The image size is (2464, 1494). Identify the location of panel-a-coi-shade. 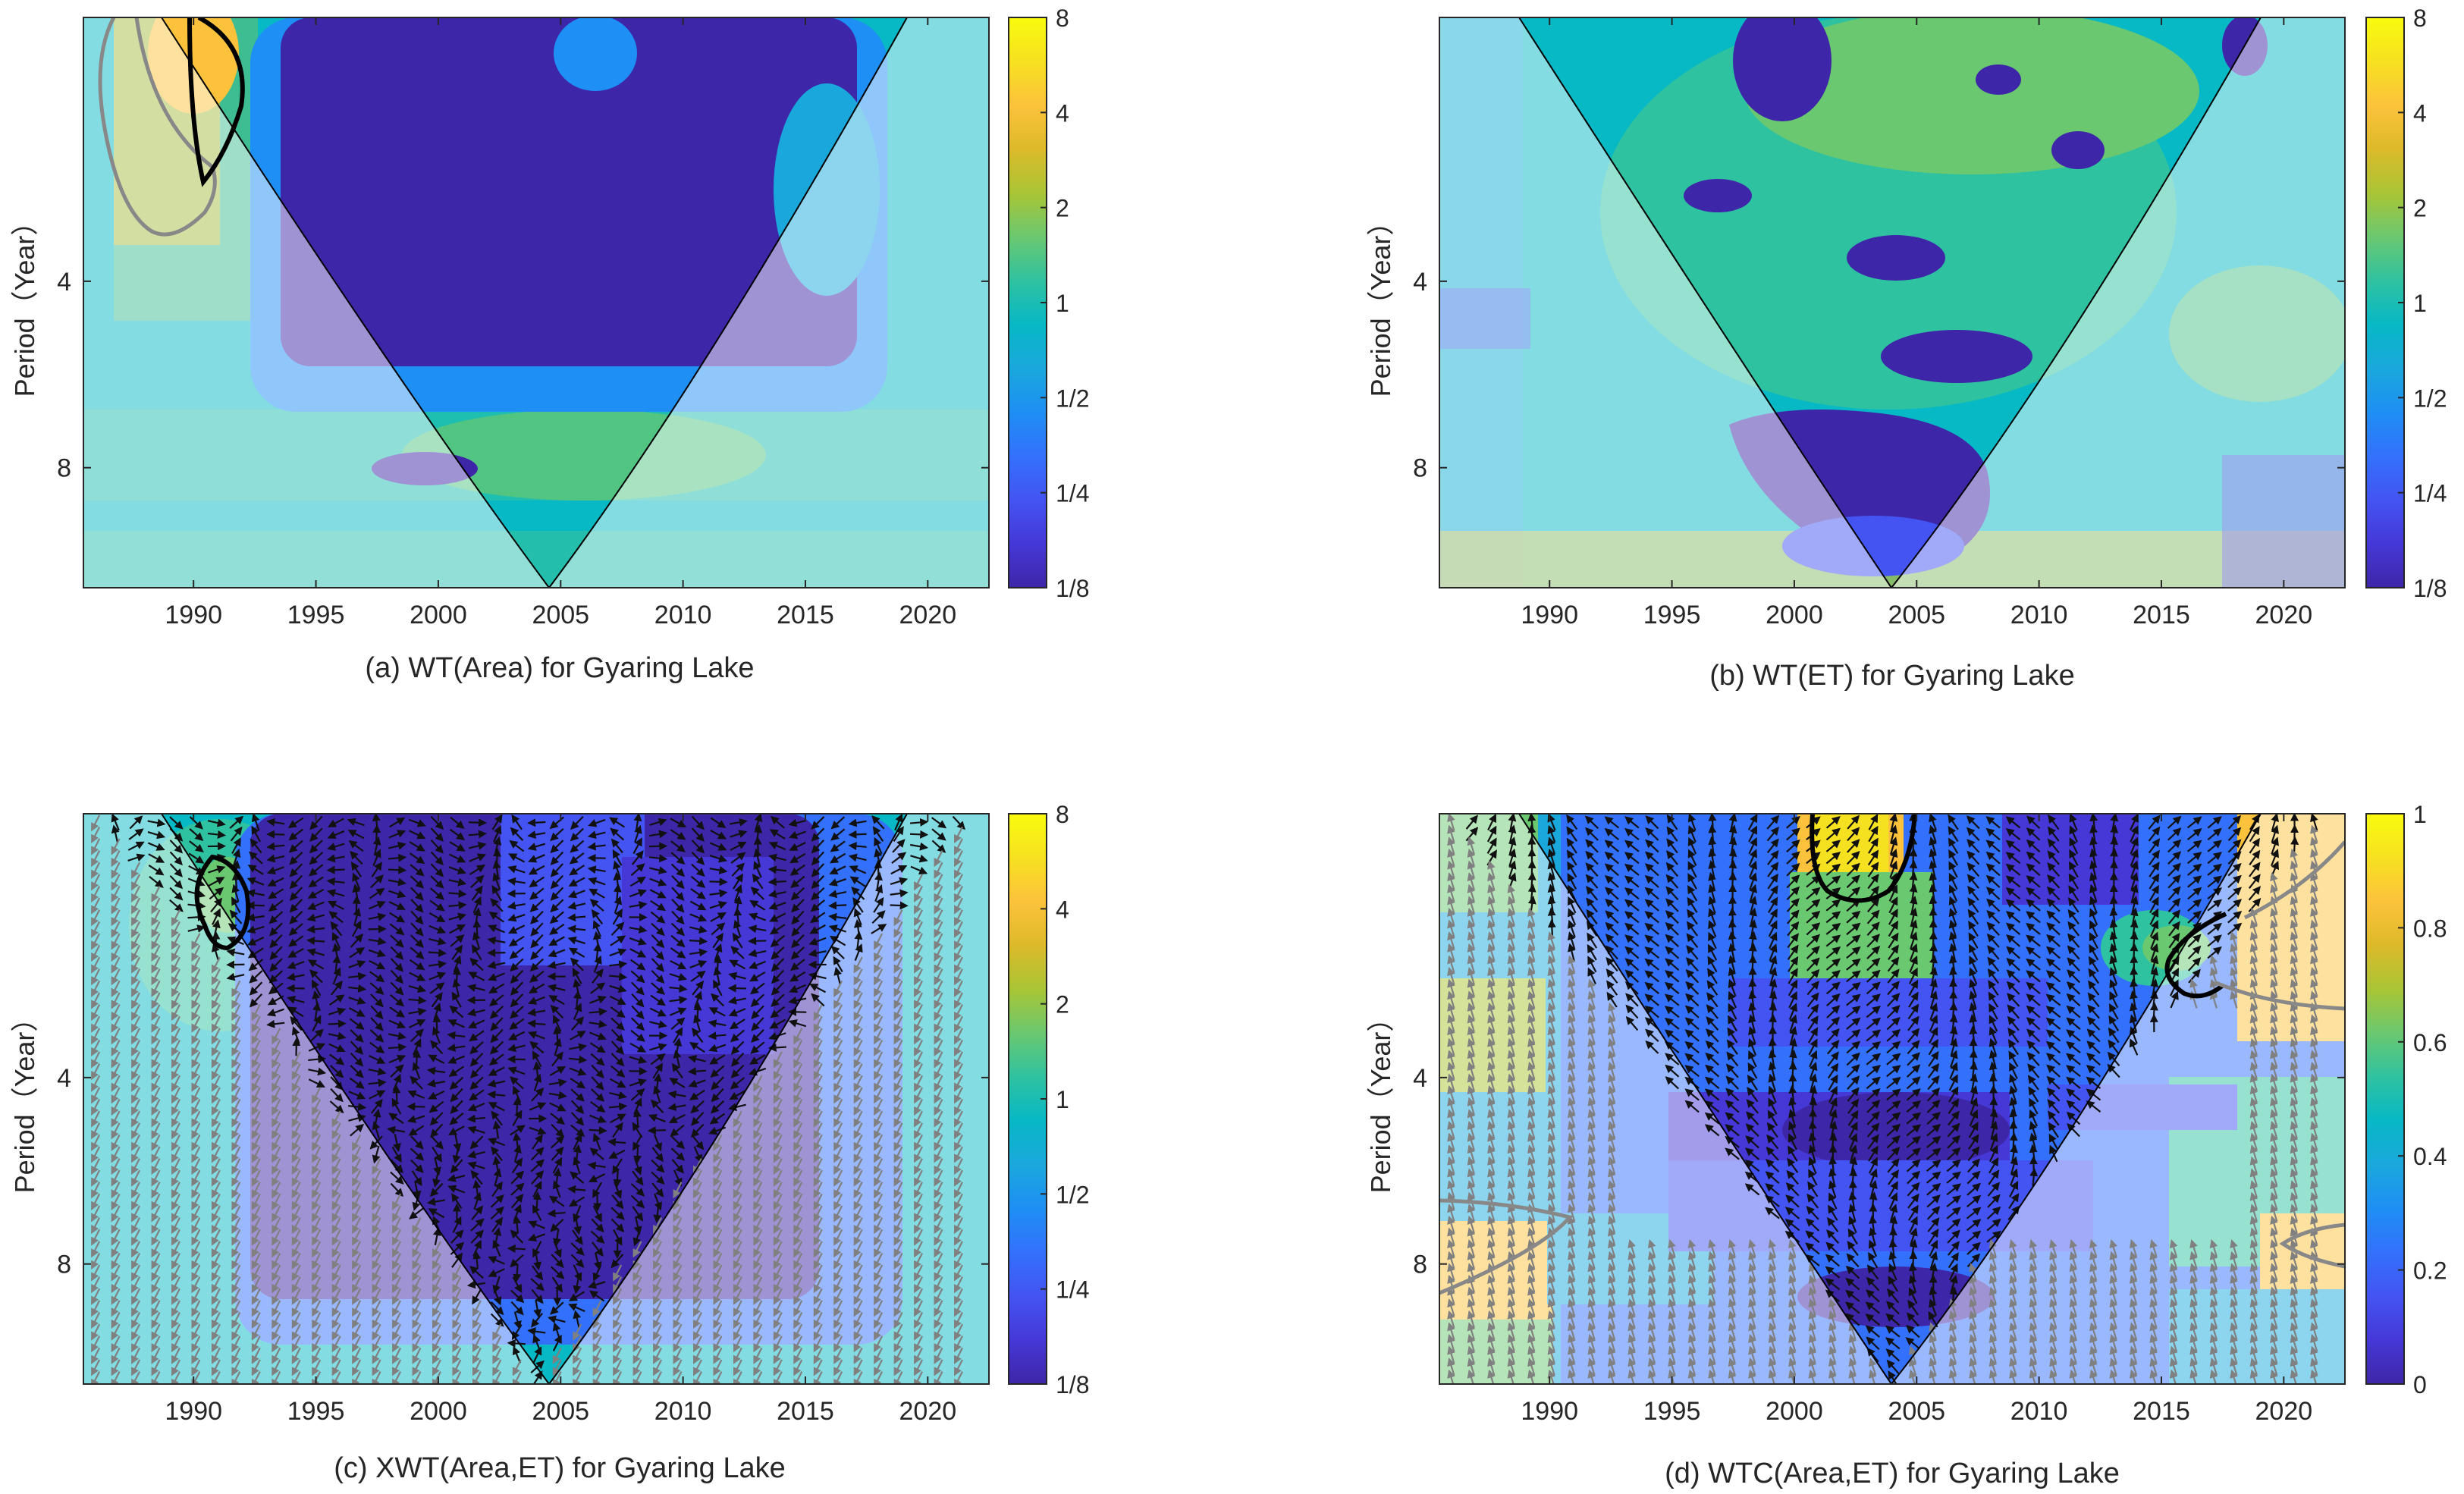
(536, 302).